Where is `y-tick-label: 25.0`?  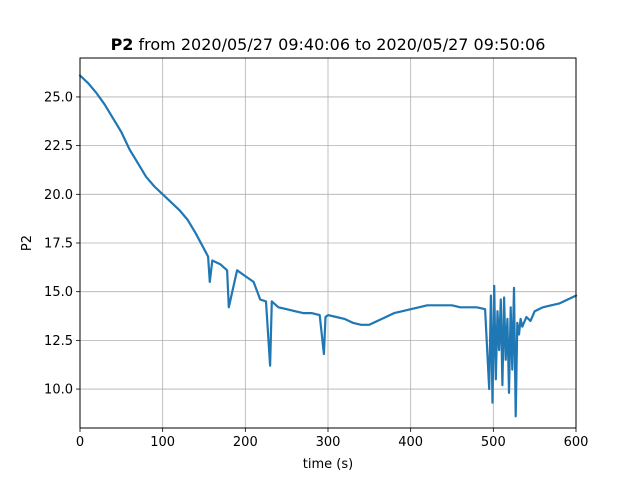
y-tick-label: 25.0 is located at coordinates (58, 97).